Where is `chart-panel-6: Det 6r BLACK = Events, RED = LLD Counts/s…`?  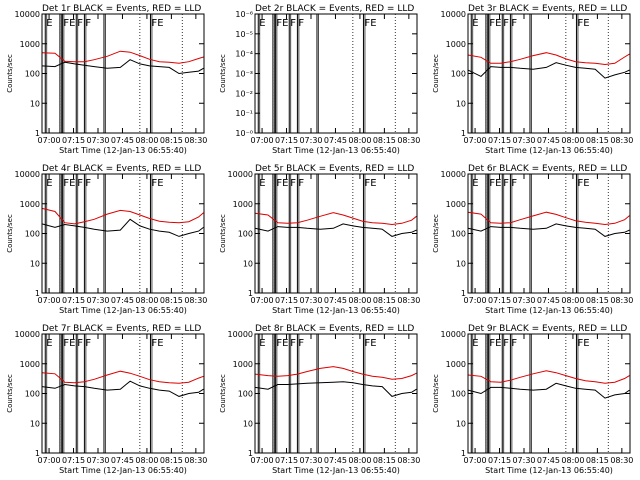 chart-panel-6: Det 6r BLACK = Events, RED = LLD Counts/s… is located at coordinates (532, 239).